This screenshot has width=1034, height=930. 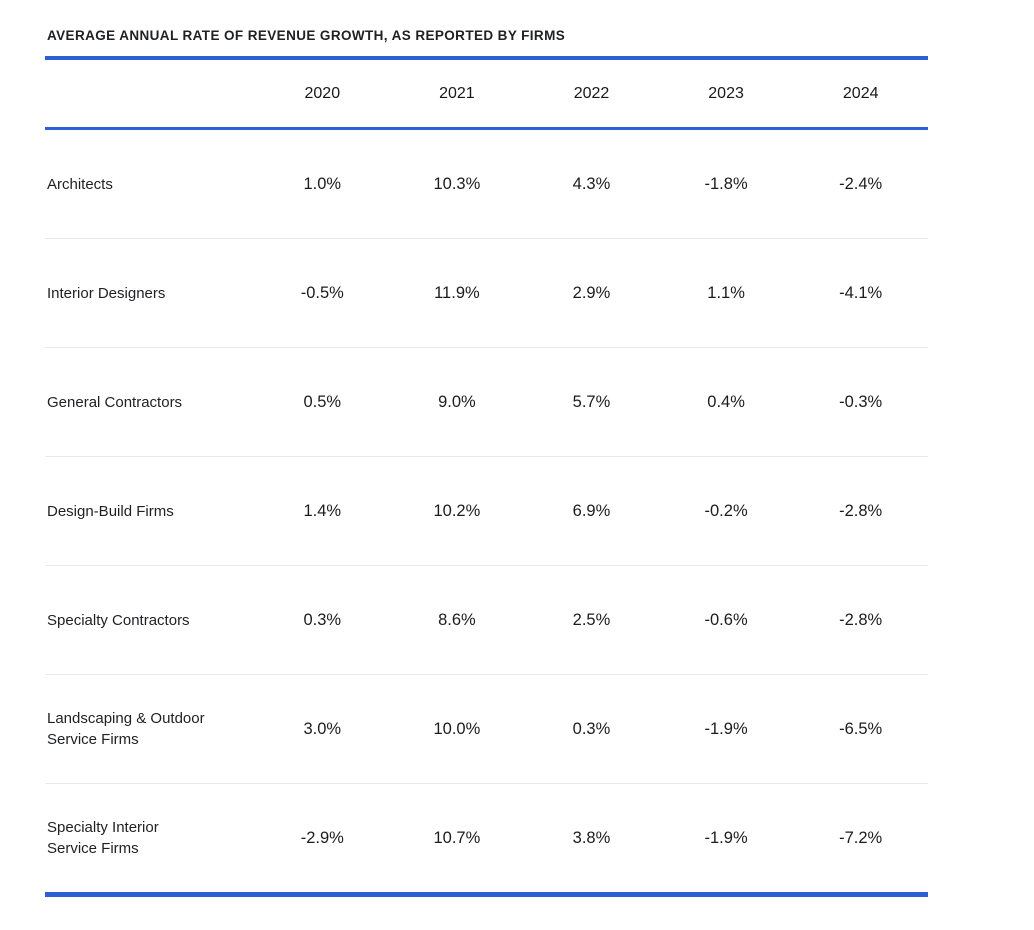 I want to click on year-header: 2022, so click(x=591, y=95).